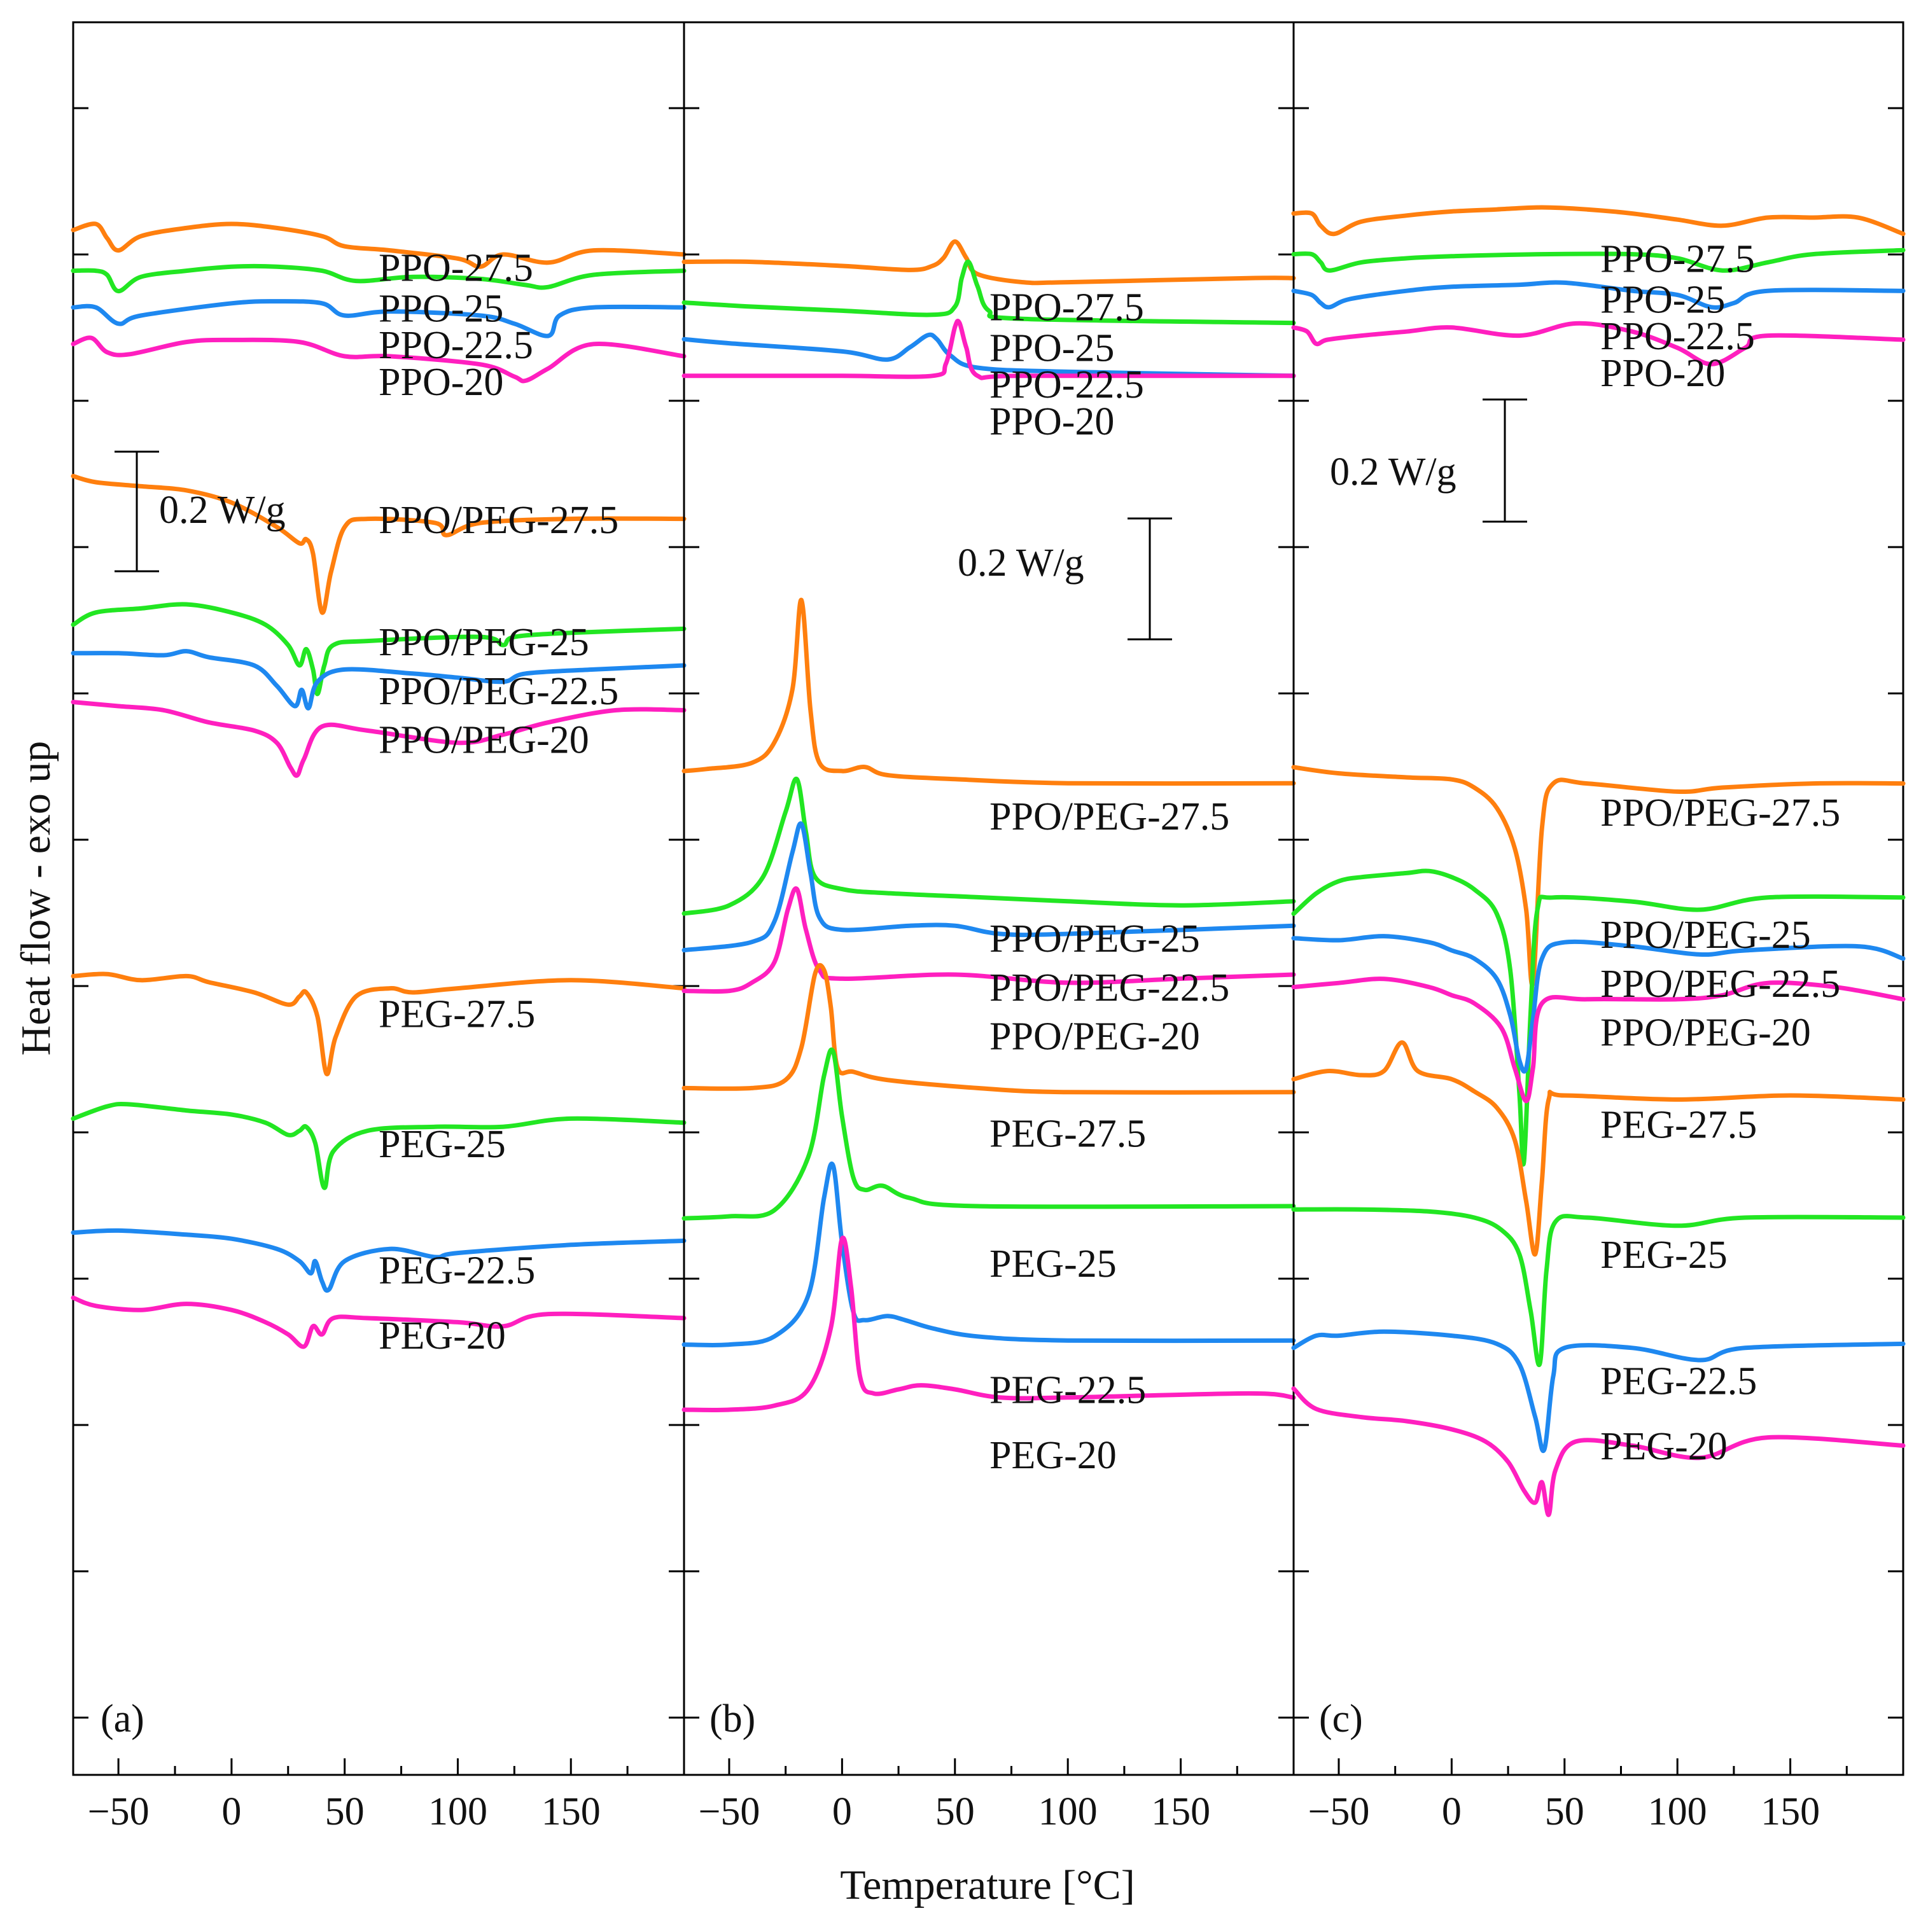 The image size is (1921, 1932). I want to click on panel-a-scale-bar-label: 0.2 W/g, so click(222, 510).